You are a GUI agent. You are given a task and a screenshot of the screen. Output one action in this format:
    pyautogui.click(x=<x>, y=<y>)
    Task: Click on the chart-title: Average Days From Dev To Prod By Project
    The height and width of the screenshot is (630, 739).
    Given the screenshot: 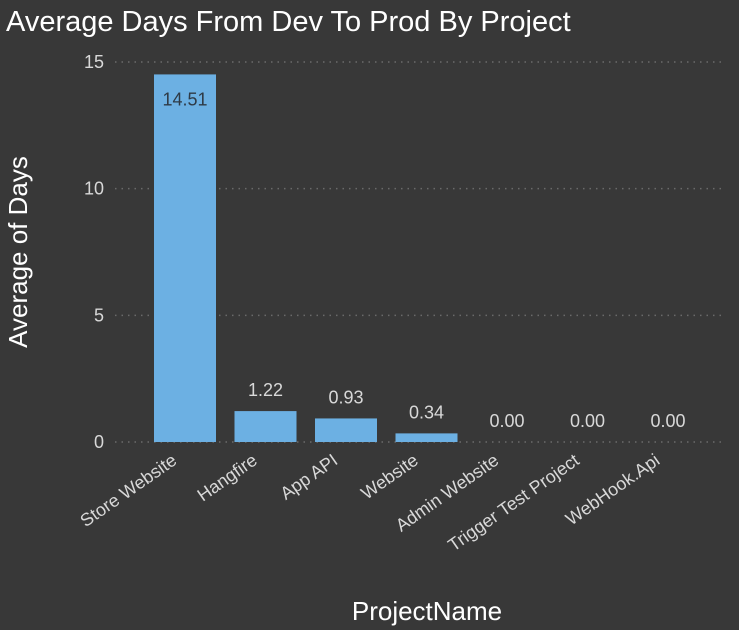 What is the action you would take?
    pyautogui.click(x=288, y=22)
    